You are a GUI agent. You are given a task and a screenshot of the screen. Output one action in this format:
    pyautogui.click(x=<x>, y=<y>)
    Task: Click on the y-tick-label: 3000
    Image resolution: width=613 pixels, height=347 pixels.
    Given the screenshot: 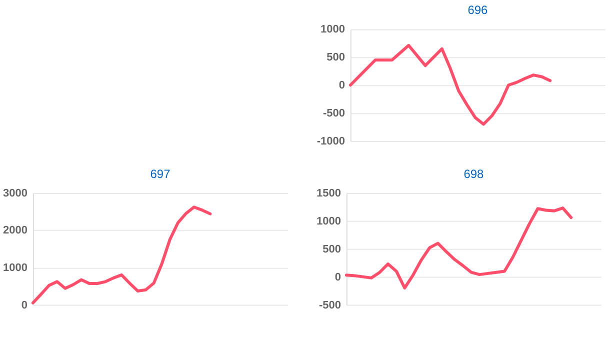 What is the action you would take?
    pyautogui.click(x=15, y=193)
    